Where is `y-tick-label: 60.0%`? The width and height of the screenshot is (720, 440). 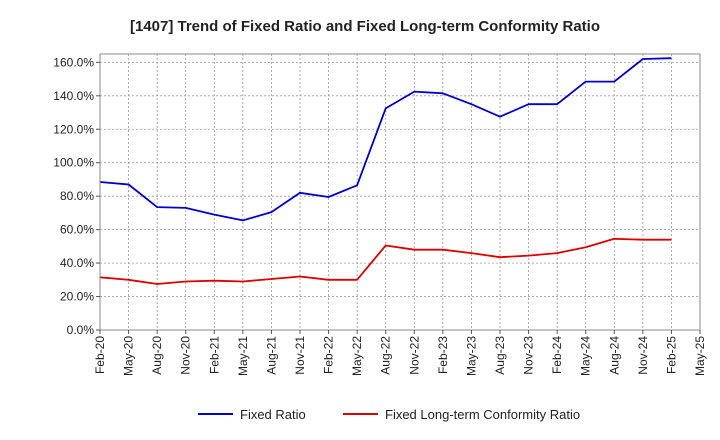 y-tick-label: 60.0% is located at coordinates (77, 230).